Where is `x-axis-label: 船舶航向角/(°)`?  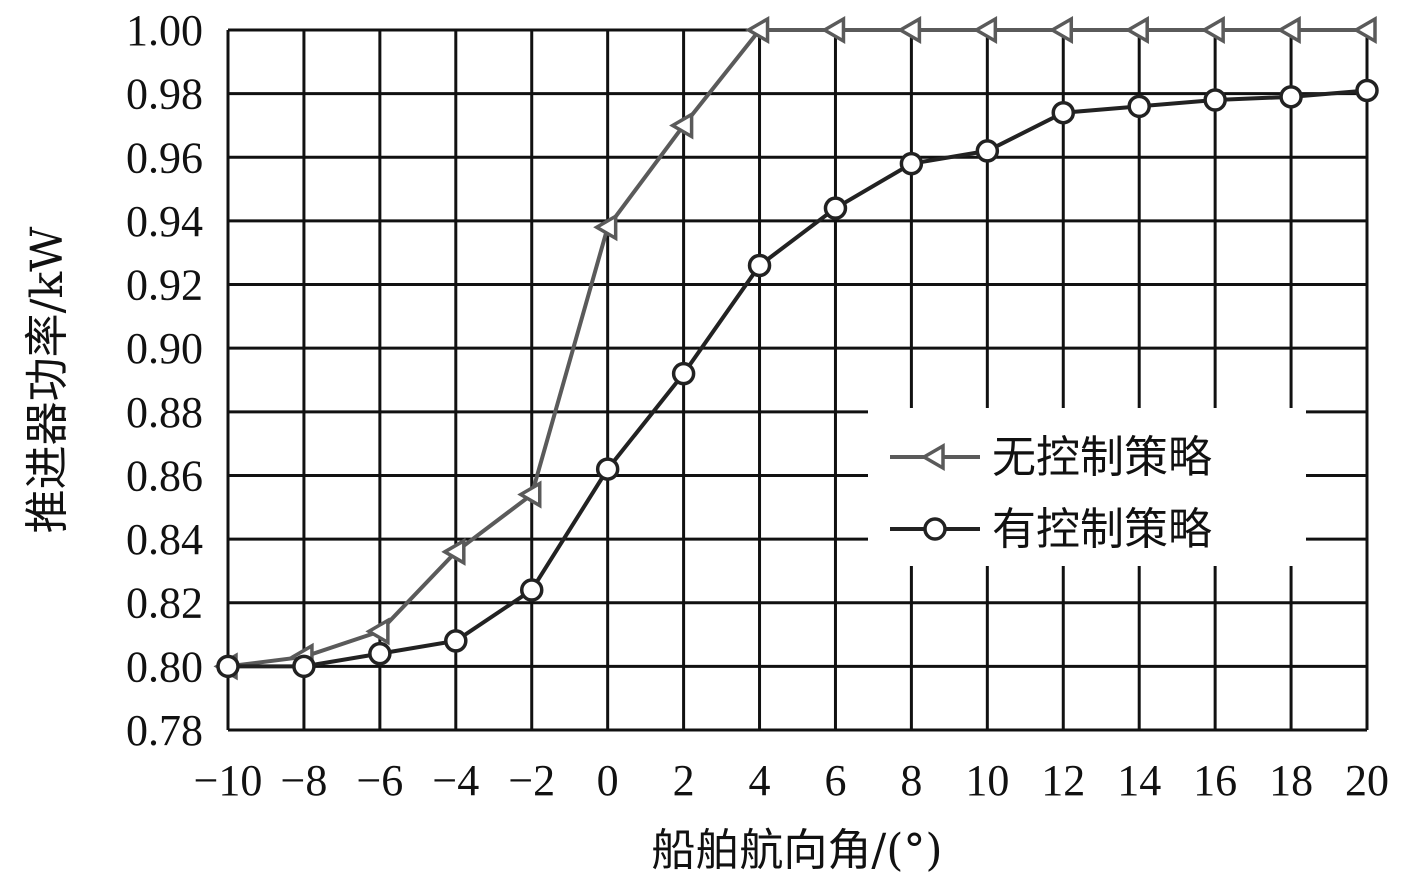
x-axis-label: 船舶航向角/(°) is located at coordinates (796, 850).